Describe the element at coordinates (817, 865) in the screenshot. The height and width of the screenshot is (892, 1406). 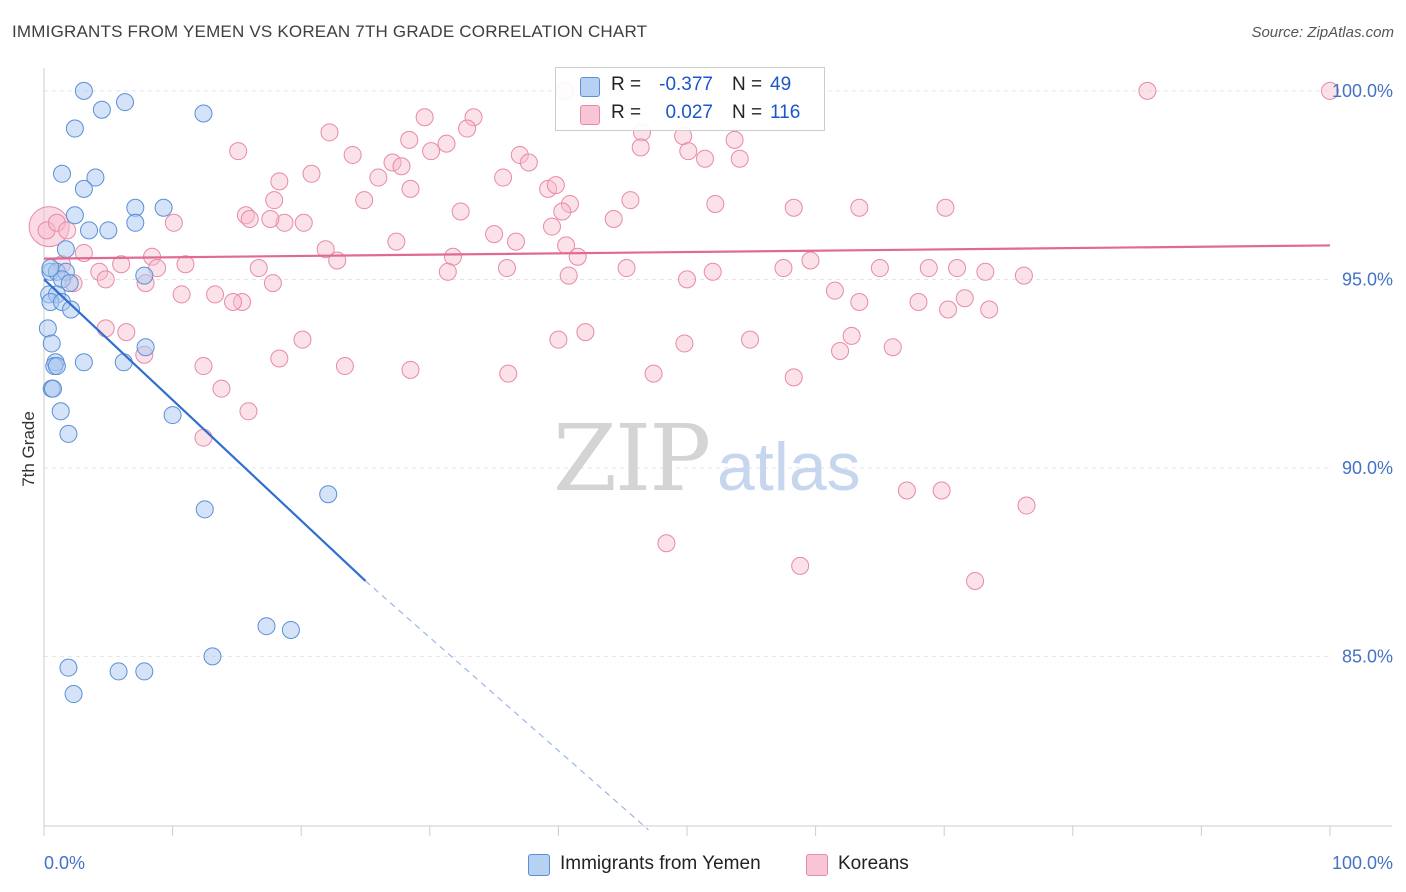
I see `pink-square-icon` at that location.